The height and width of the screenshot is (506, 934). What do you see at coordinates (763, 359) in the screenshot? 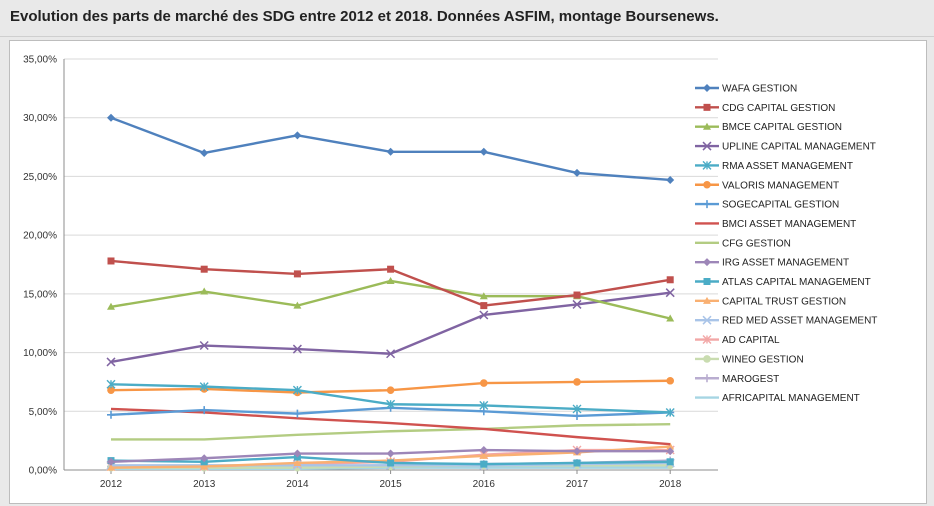
I see `legend-label: WINEO GESTION` at bounding box center [763, 359].